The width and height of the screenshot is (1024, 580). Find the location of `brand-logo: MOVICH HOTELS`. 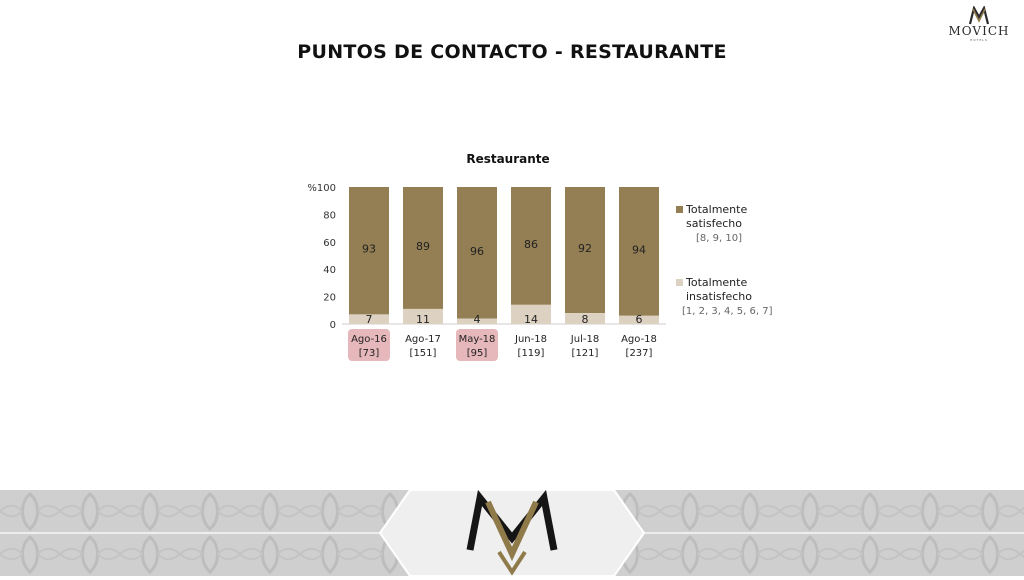

brand-logo: MOVICH HOTELS is located at coordinates (979, 25).